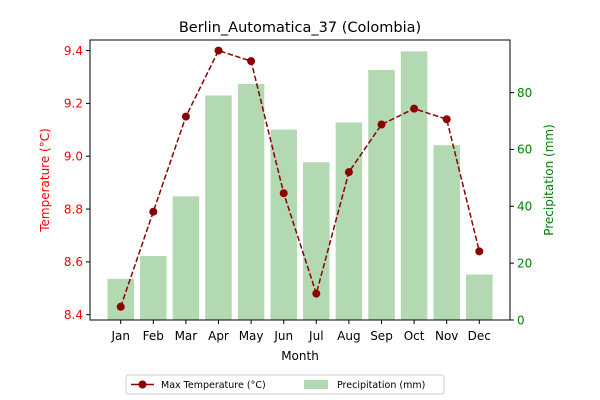  Describe the element at coordinates (300, 356) in the screenshot. I see `x-axis-label: Month` at that location.